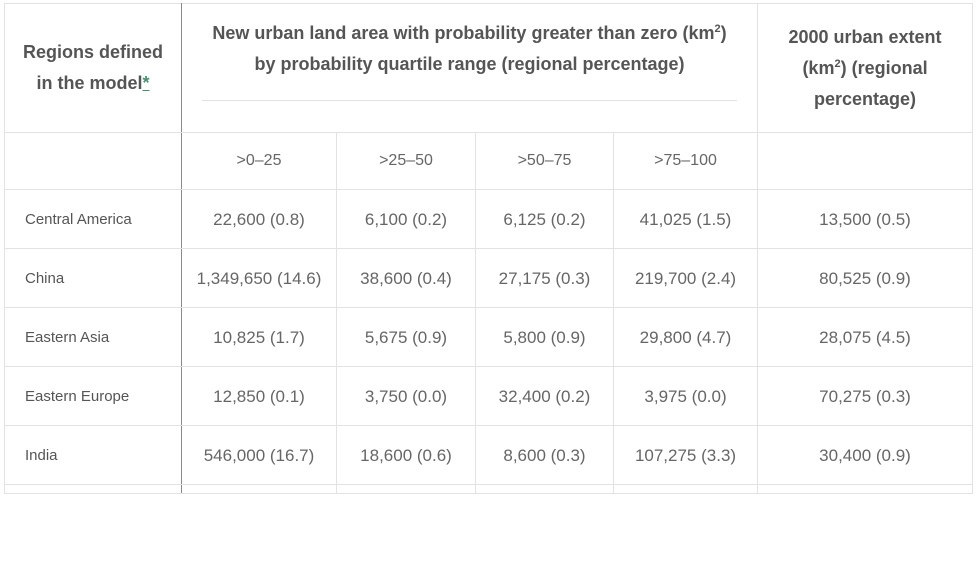 The height and width of the screenshot is (575, 978). I want to click on quartile-4-cell: 41,025 (1.5), so click(685, 219).